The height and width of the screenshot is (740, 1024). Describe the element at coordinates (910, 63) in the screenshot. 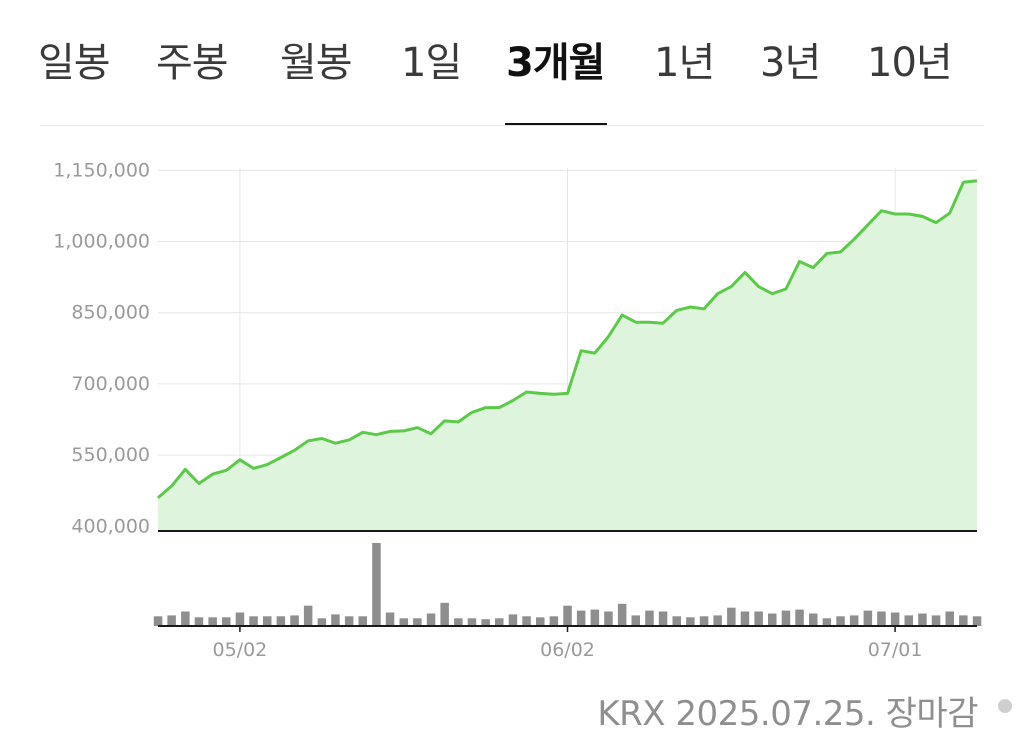

I see `tab-8: 10년` at that location.